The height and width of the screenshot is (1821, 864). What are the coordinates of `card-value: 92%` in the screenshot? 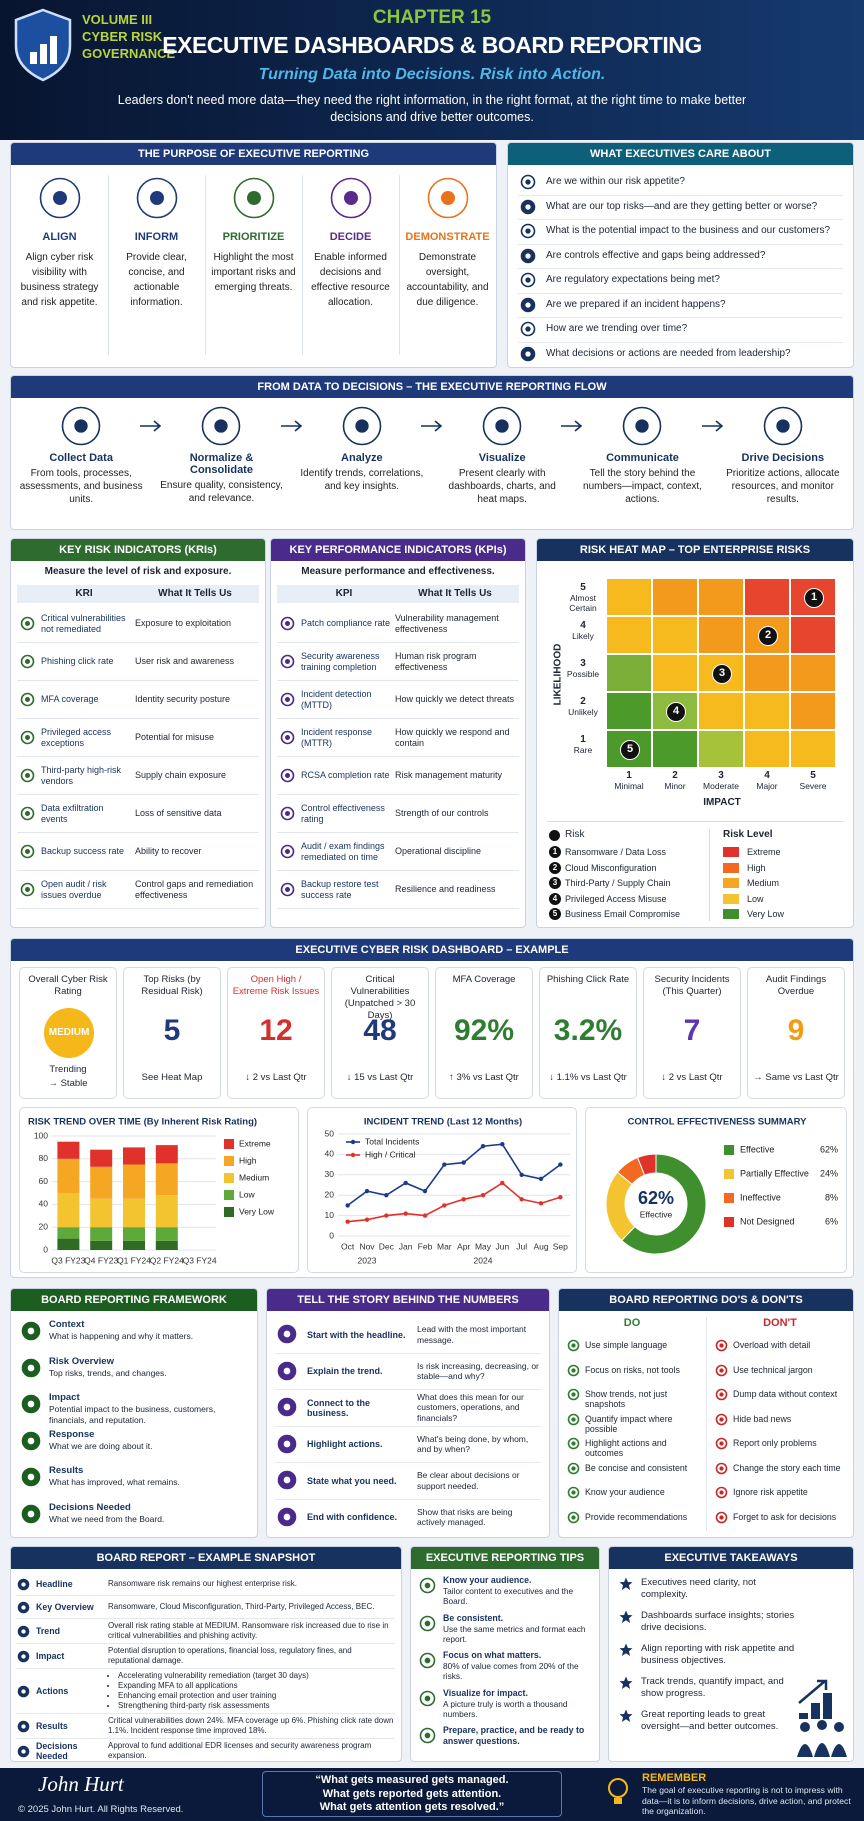 It's located at (484, 1030).